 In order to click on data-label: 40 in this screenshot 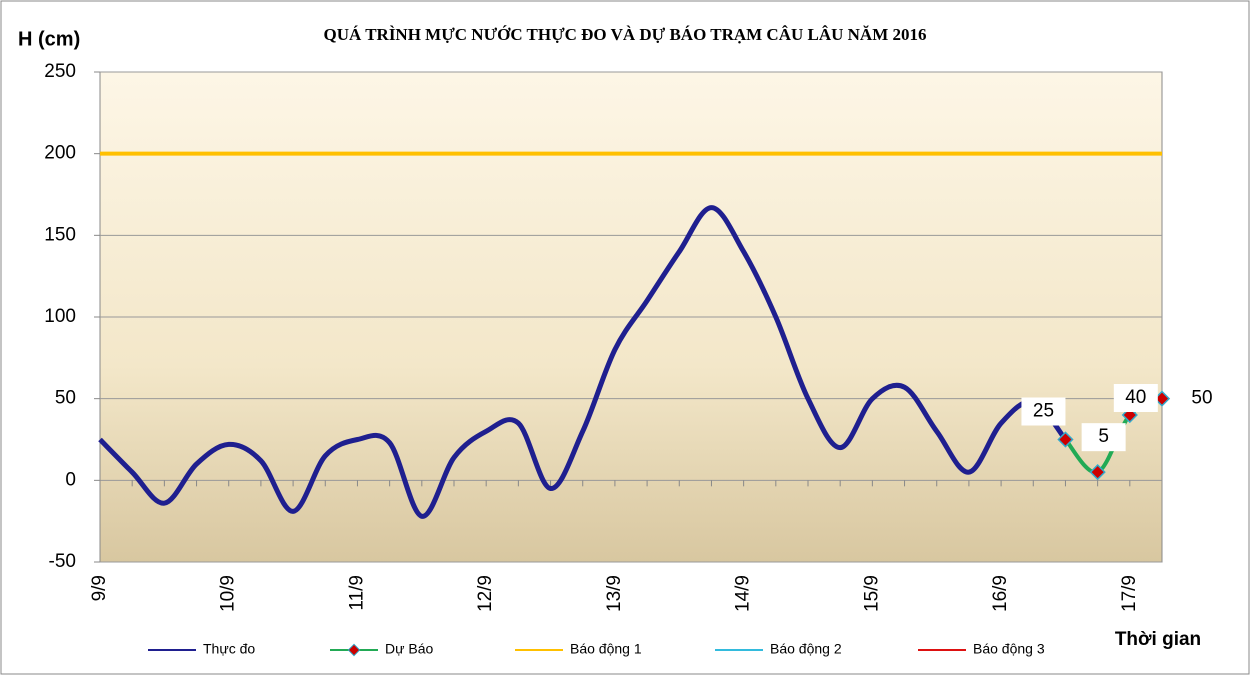, I will do `click(1135, 397)`.